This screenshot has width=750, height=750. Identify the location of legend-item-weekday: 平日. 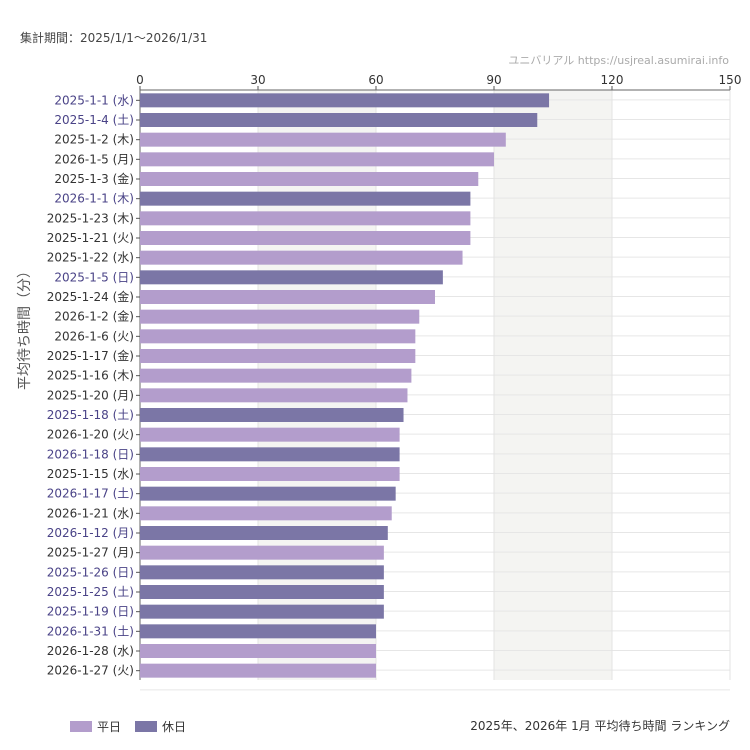
(95, 726).